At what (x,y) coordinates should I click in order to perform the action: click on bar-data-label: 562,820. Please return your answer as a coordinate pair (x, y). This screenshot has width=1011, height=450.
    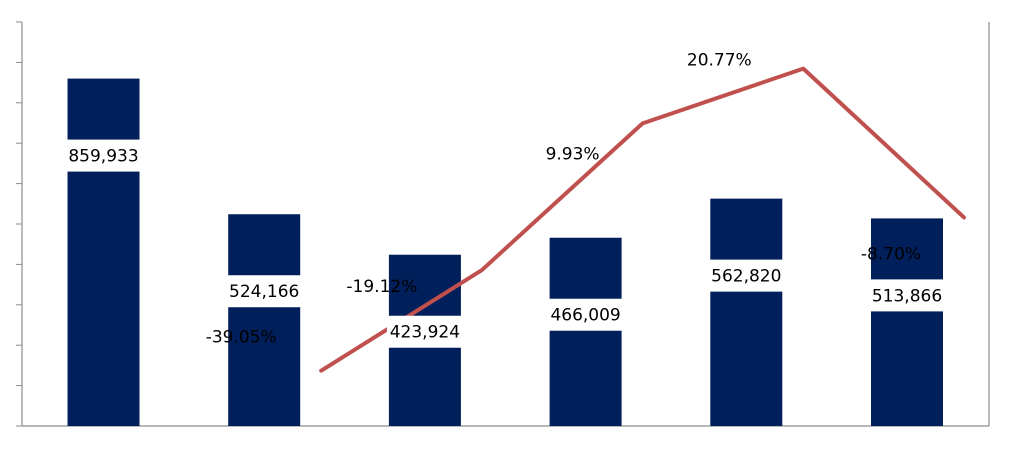
    Looking at the image, I should click on (746, 277).